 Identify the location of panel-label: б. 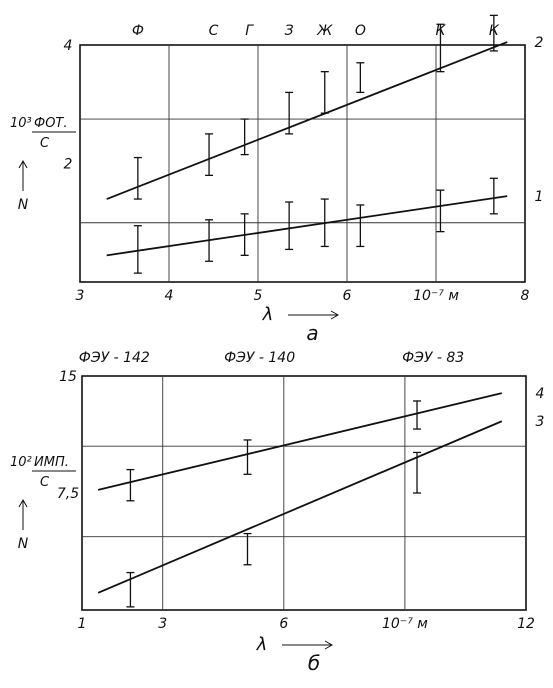
(314, 663).